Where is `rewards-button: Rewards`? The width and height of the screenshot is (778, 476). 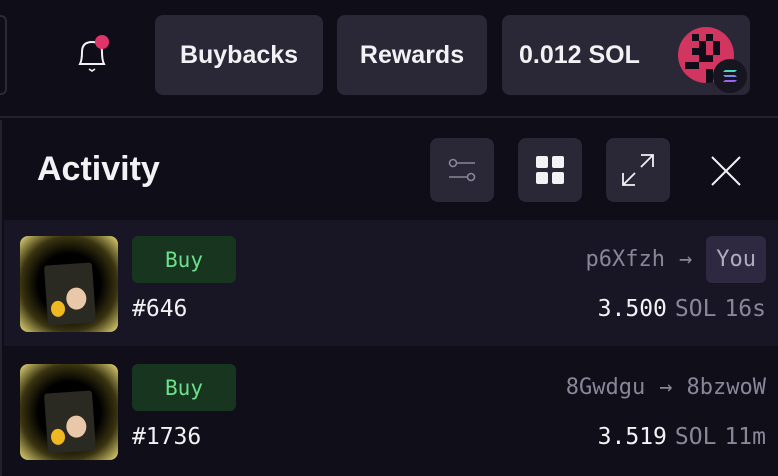 rewards-button: Rewards is located at coordinates (412, 55).